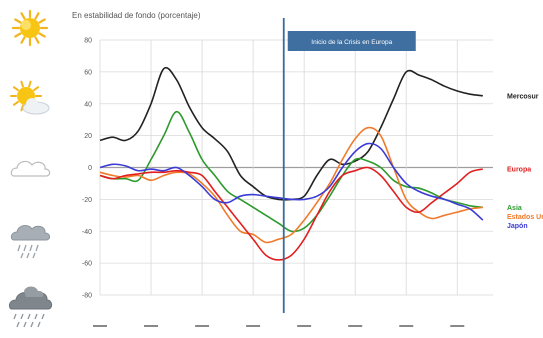  Describe the element at coordinates (87, 264) in the screenshot. I see `y-tick-label: -60` at that location.